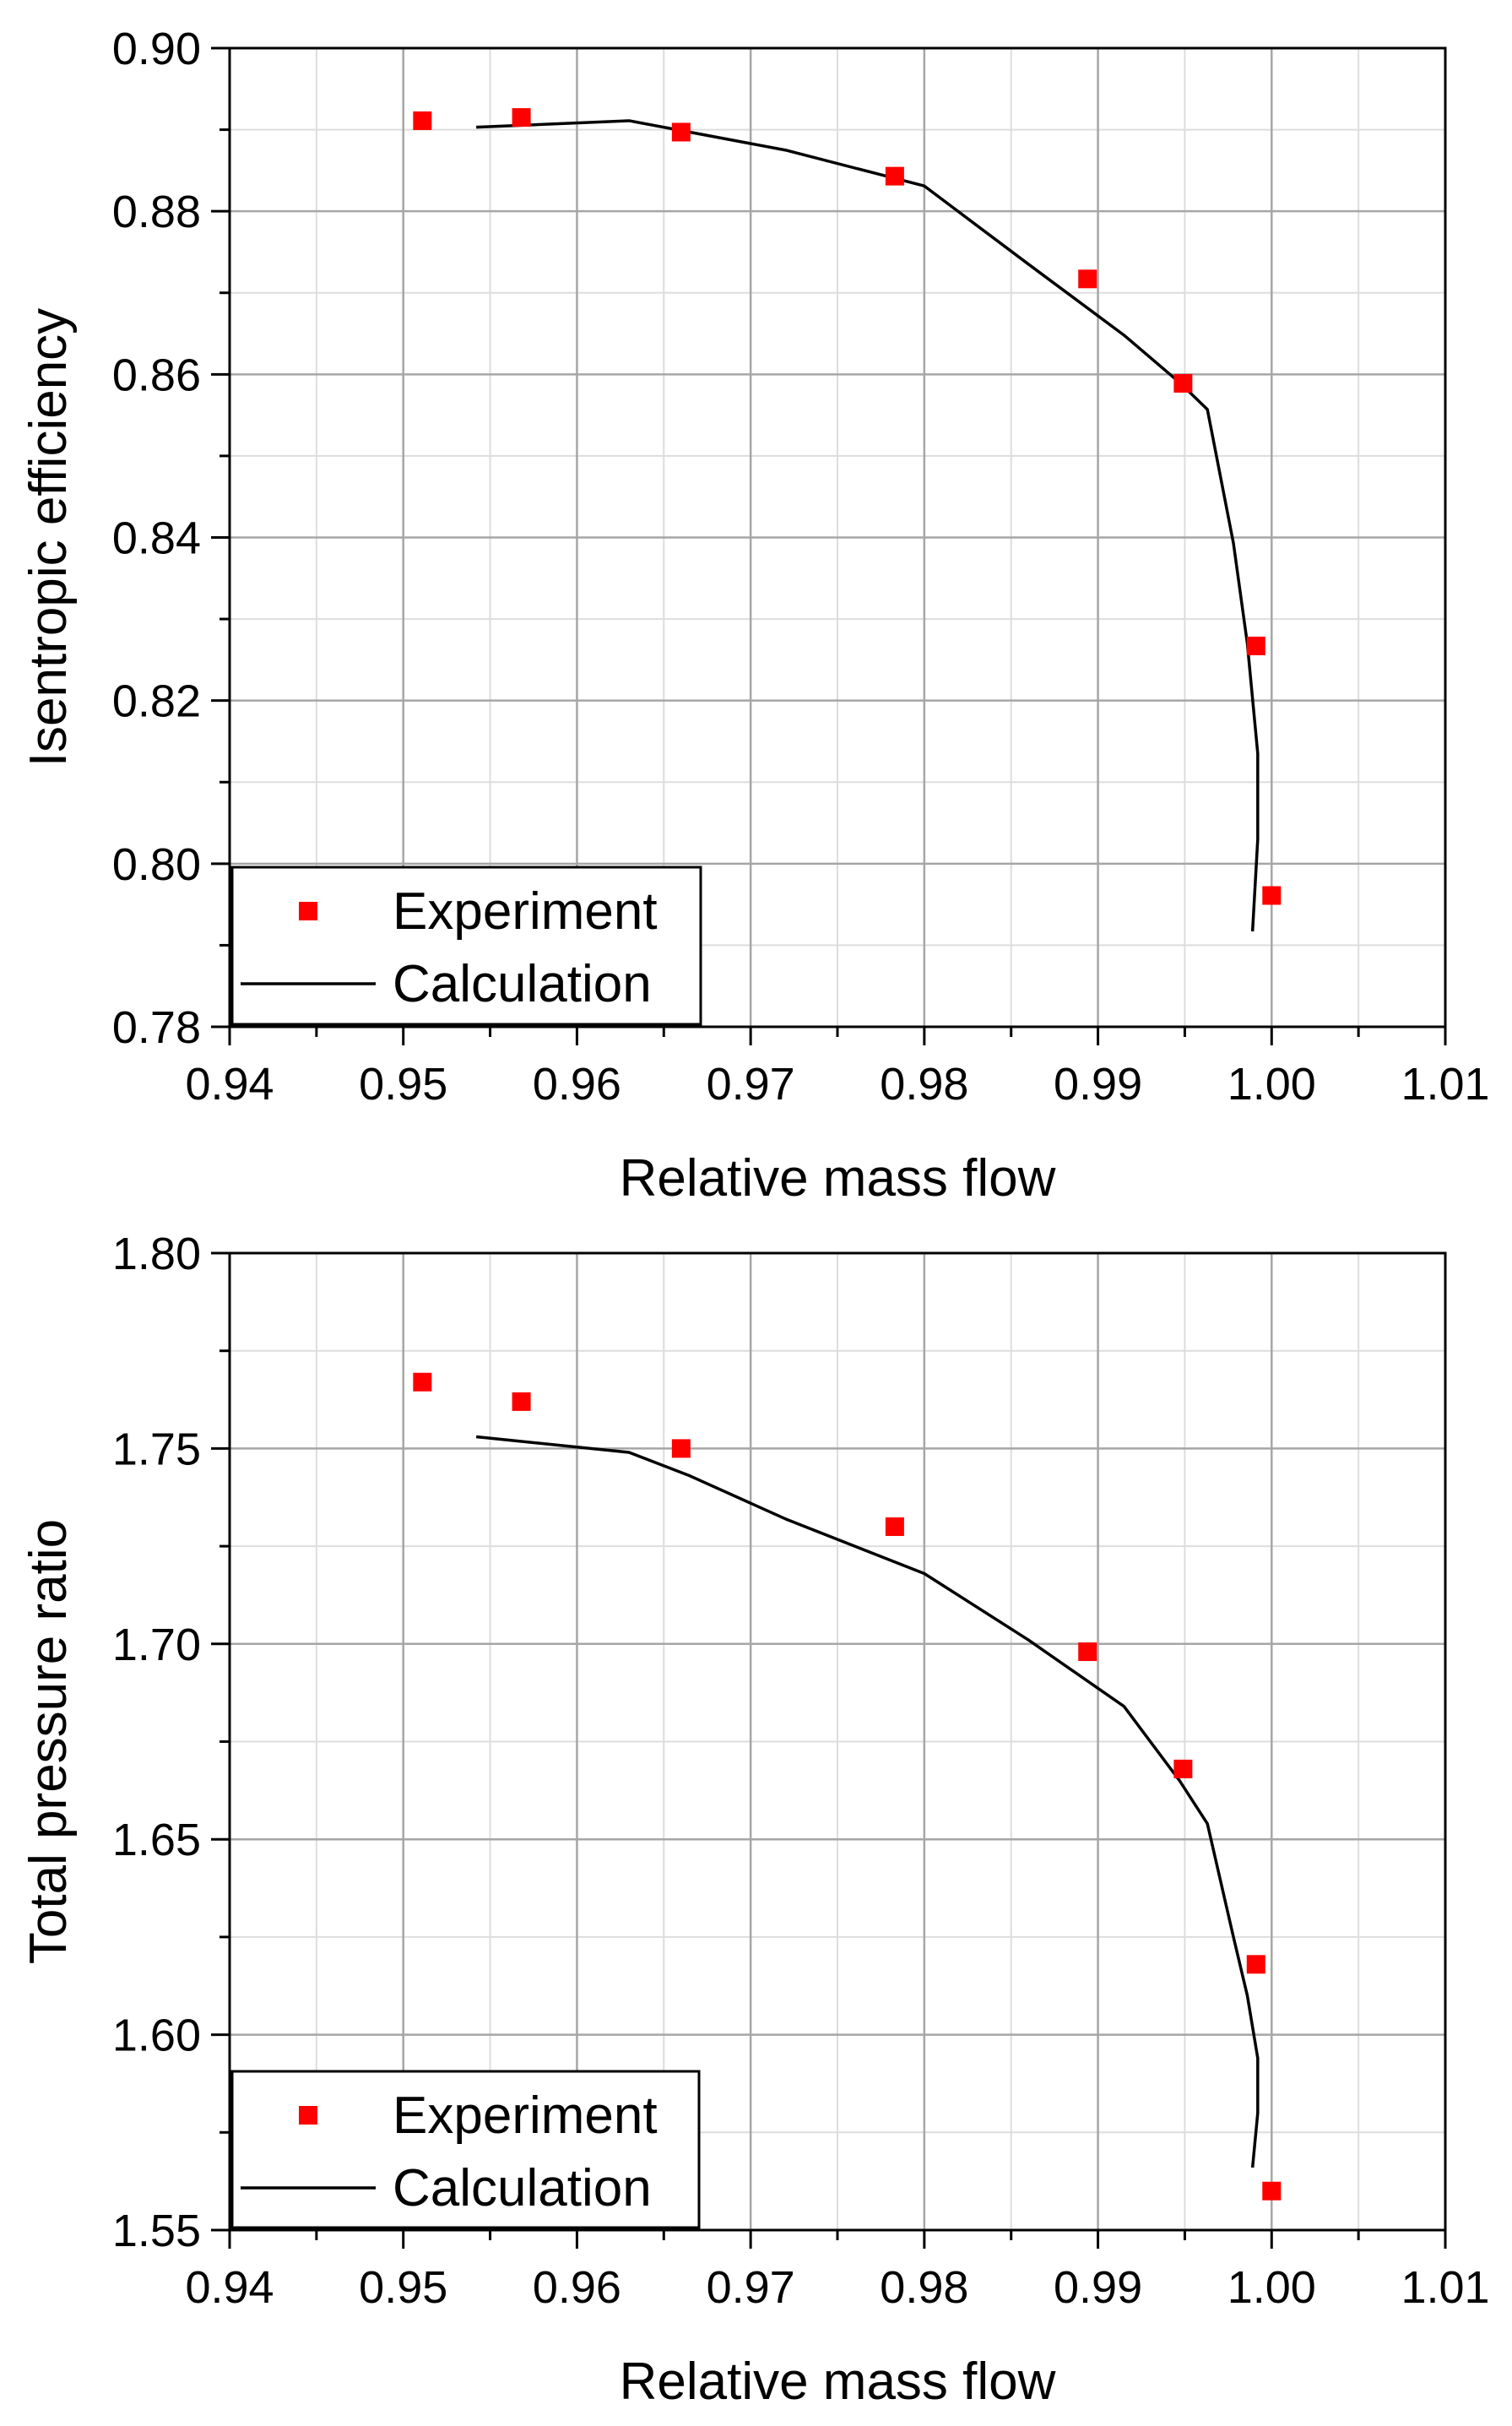 The image size is (1512, 2426). What do you see at coordinates (156, 538) in the screenshot?
I see `y-tick-label: 0.84` at bounding box center [156, 538].